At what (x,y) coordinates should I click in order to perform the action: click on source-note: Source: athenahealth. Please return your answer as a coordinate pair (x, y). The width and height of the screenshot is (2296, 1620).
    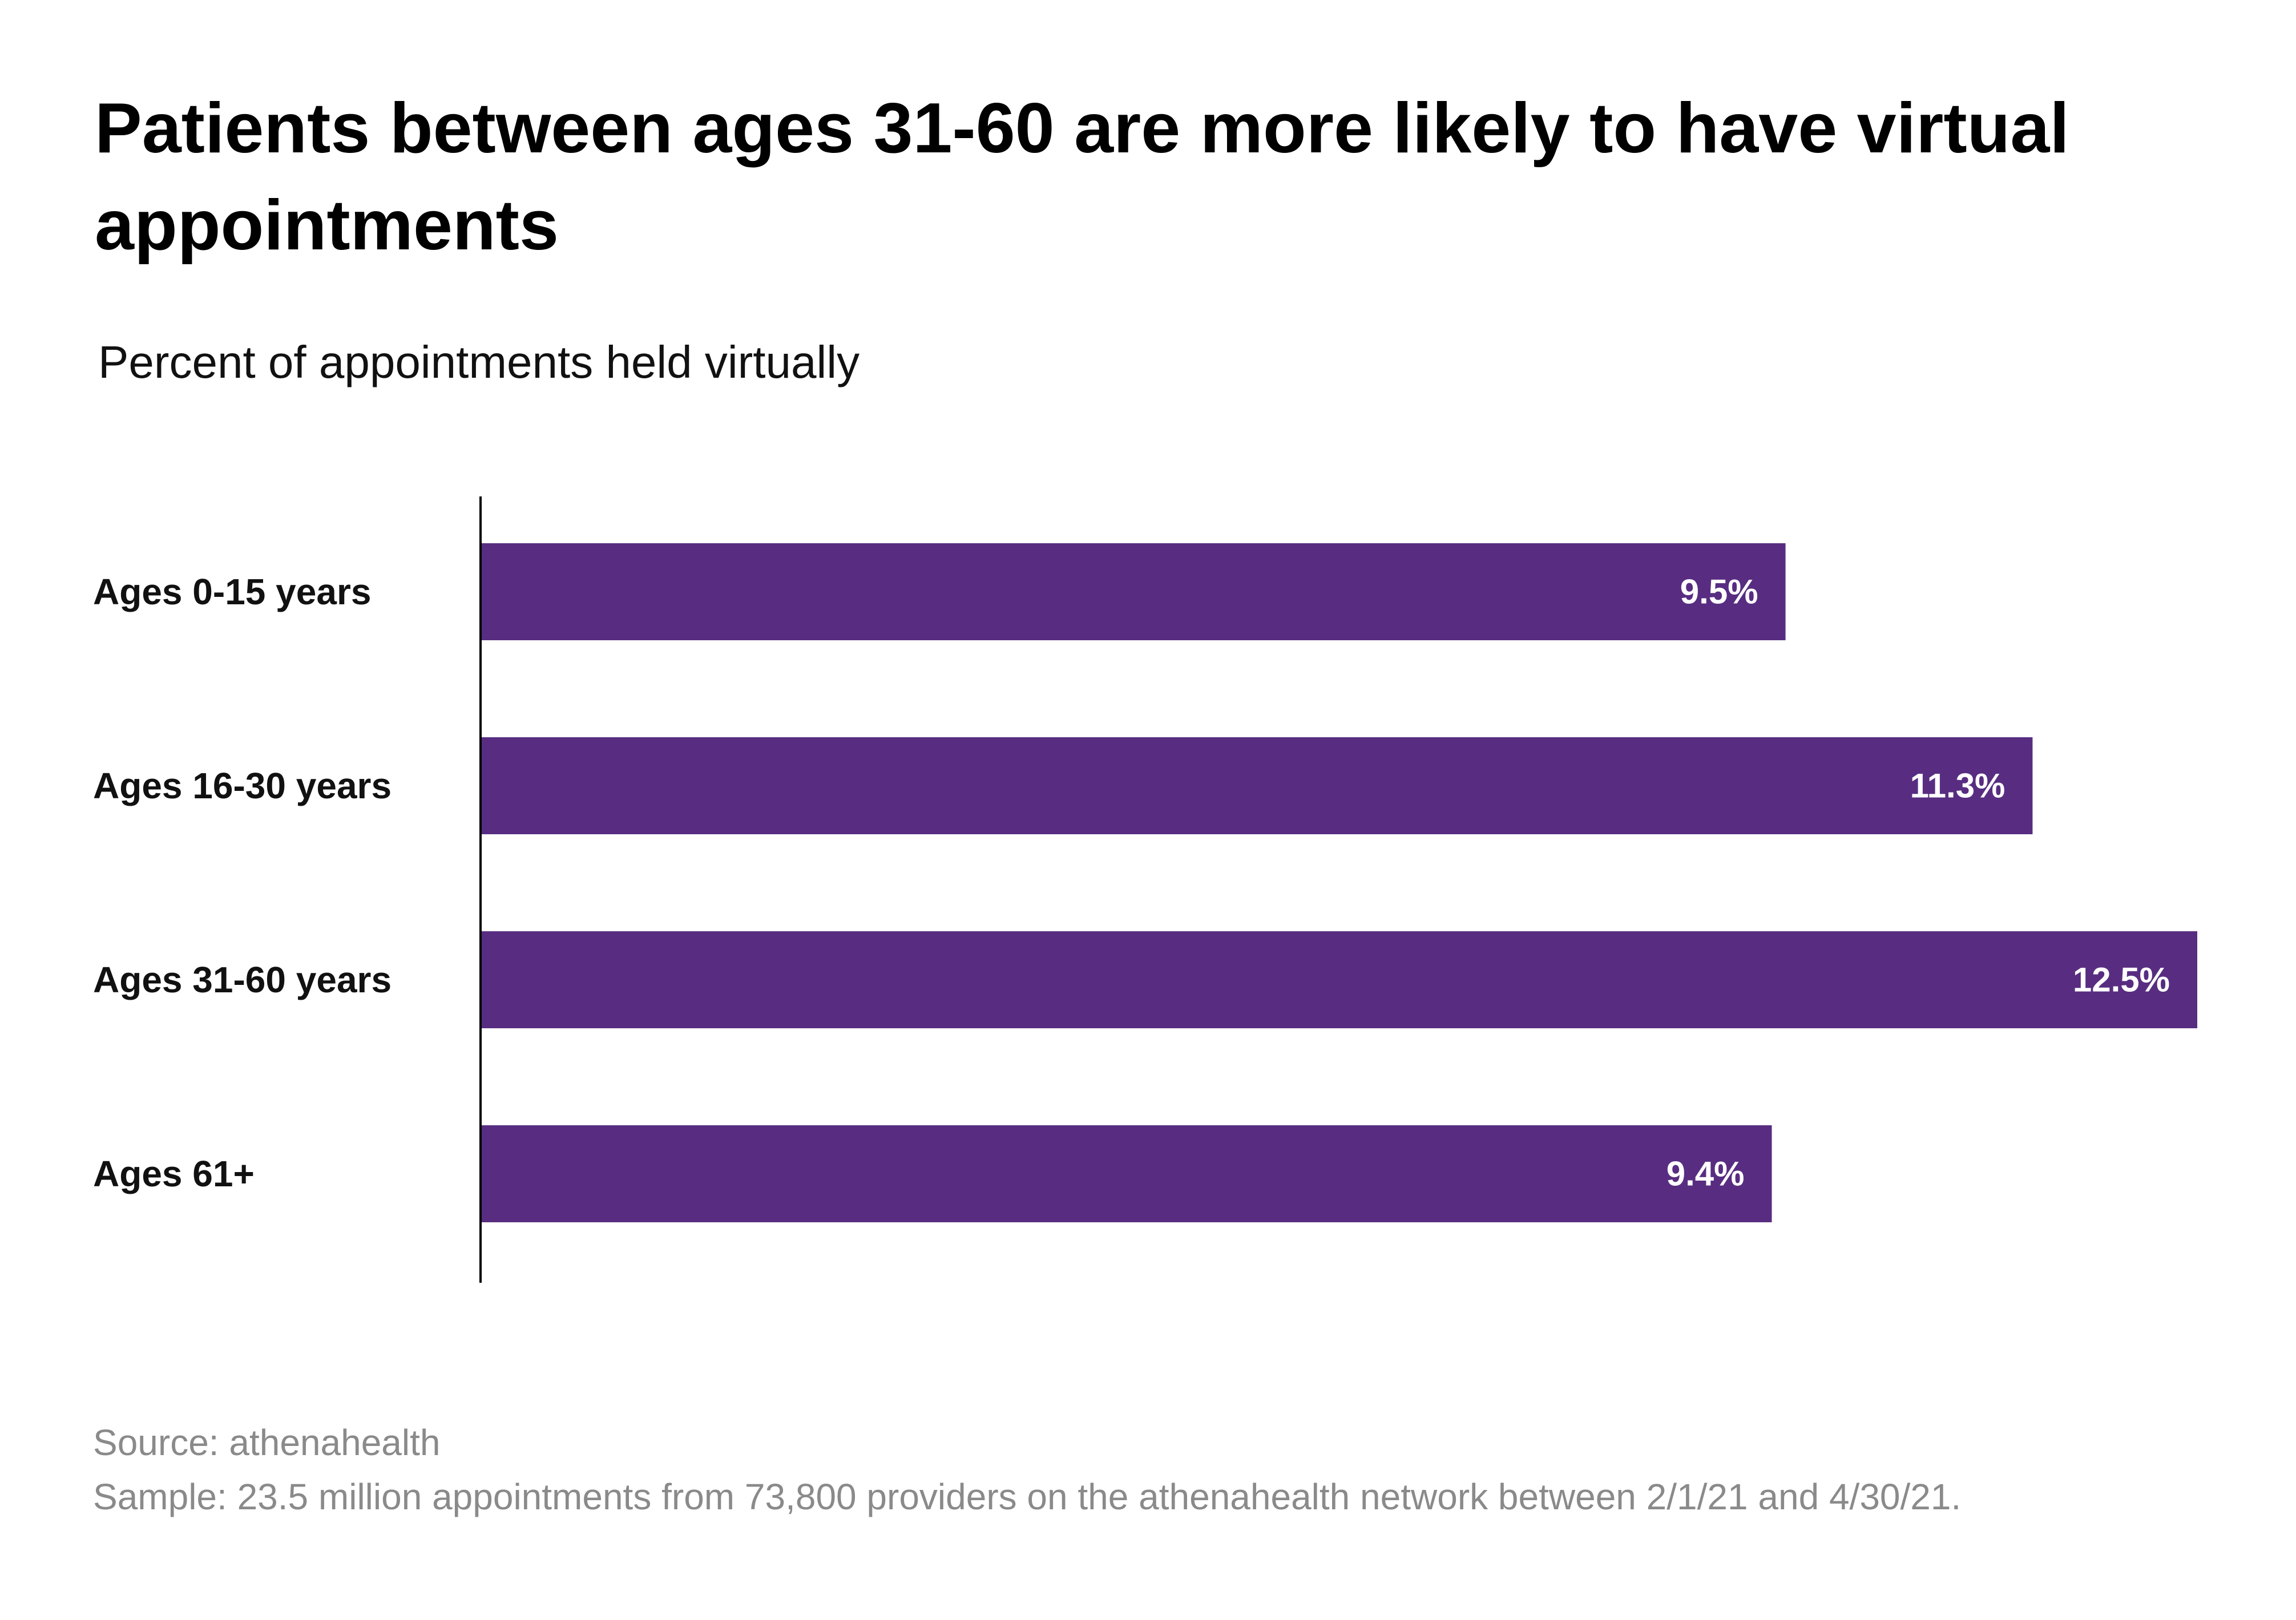
    Looking at the image, I should click on (267, 1443).